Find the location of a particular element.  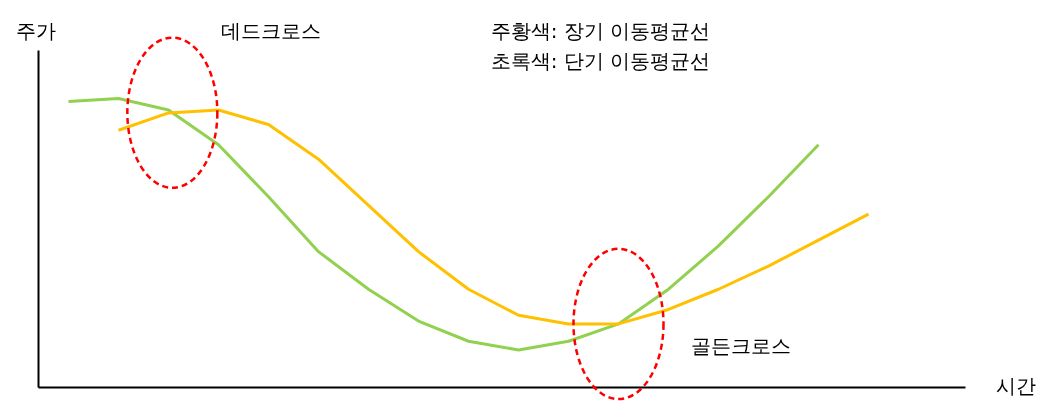

text: 데드크로스 is located at coordinates (270, 30).